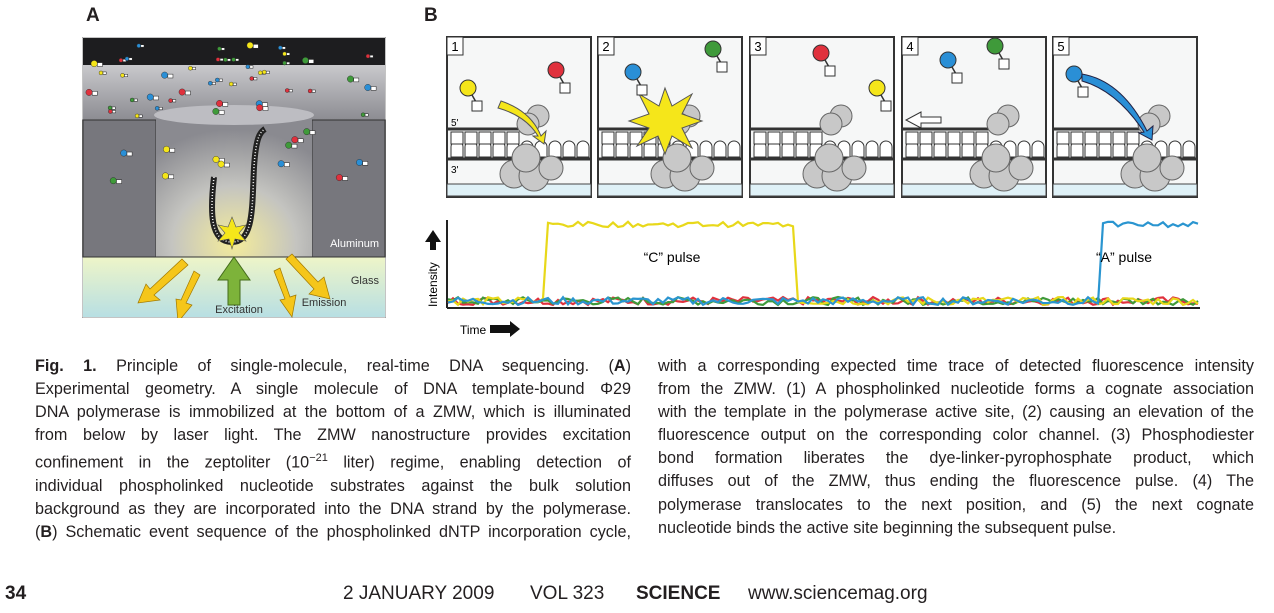  What do you see at coordinates (628, 366) in the screenshot?
I see `caption-text: )` at bounding box center [628, 366].